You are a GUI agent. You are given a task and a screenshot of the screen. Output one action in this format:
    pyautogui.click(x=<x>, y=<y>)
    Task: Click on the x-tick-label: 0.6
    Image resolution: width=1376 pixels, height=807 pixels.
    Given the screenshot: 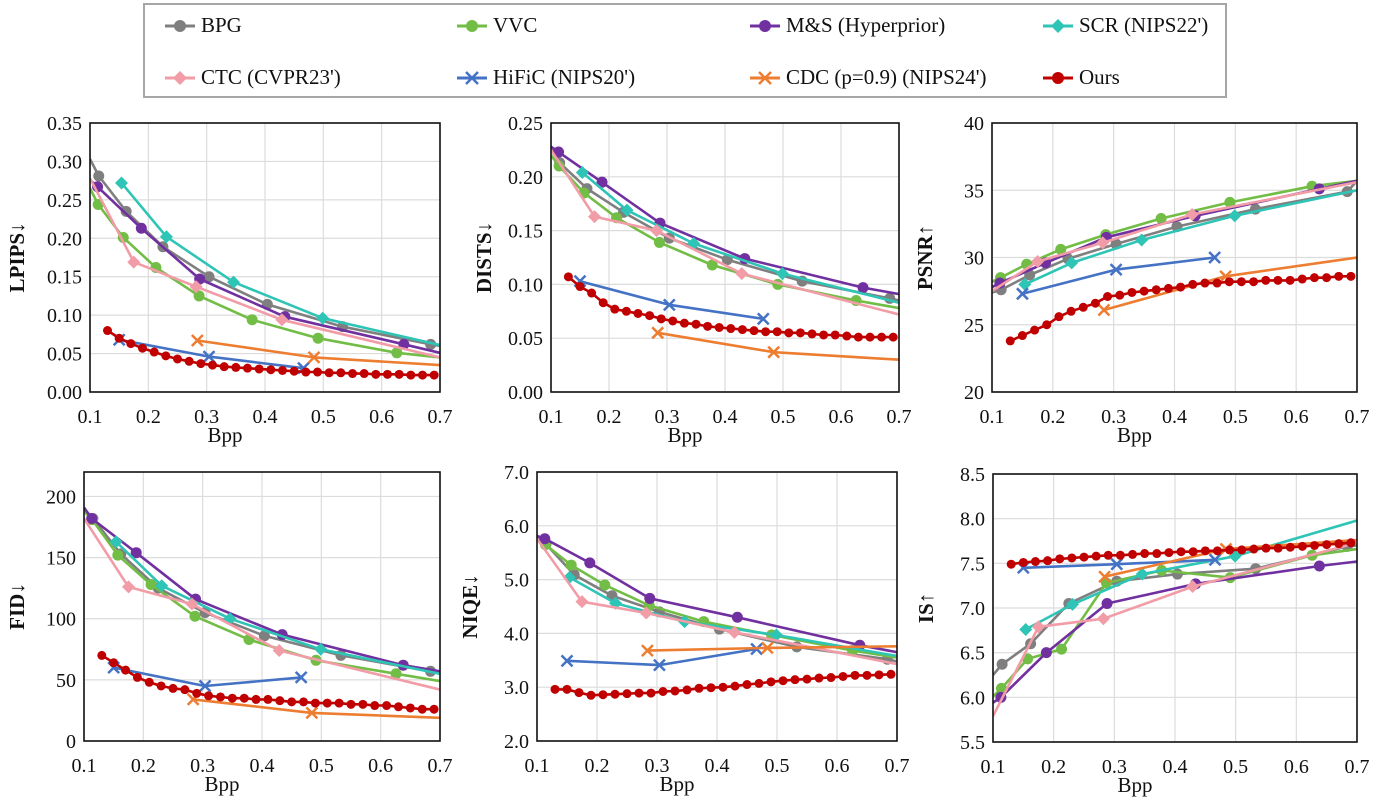 What is the action you would take?
    pyautogui.click(x=841, y=417)
    